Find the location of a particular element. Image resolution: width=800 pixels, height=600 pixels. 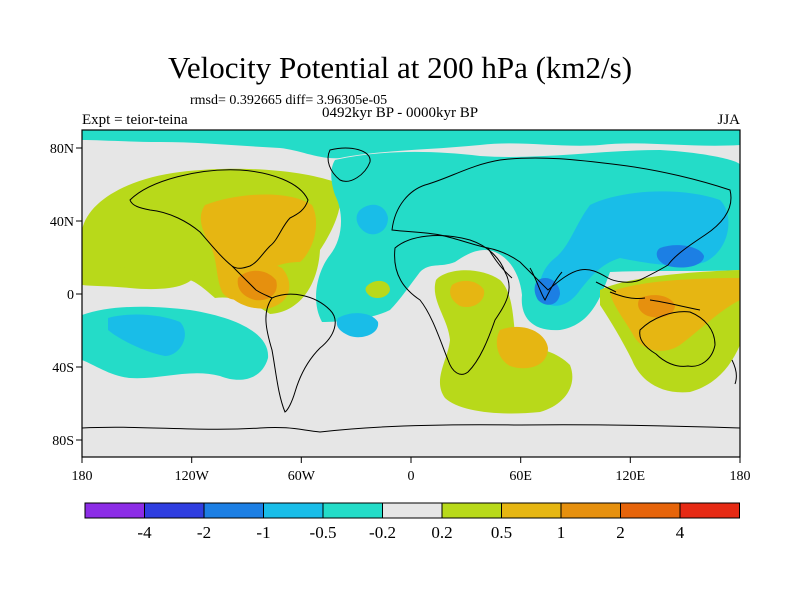

colorbar: -4 -2 -1 -0.5 -0.2 0.2 0.5 1 2 4 is located at coordinates (412, 522).